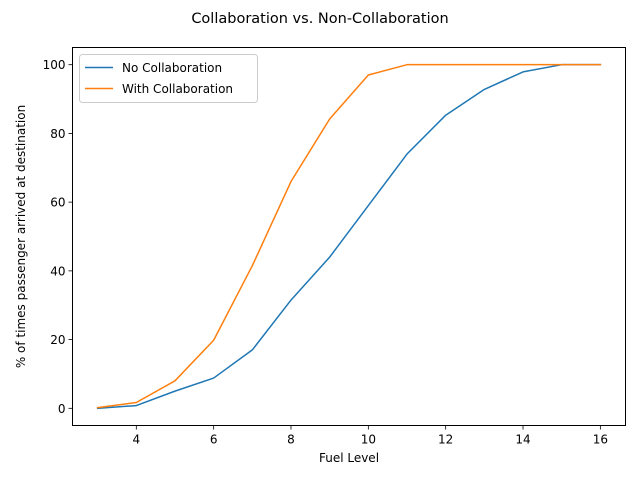  I want to click on y-axis: 0 20 40 60 80 100, so click(58, 237).